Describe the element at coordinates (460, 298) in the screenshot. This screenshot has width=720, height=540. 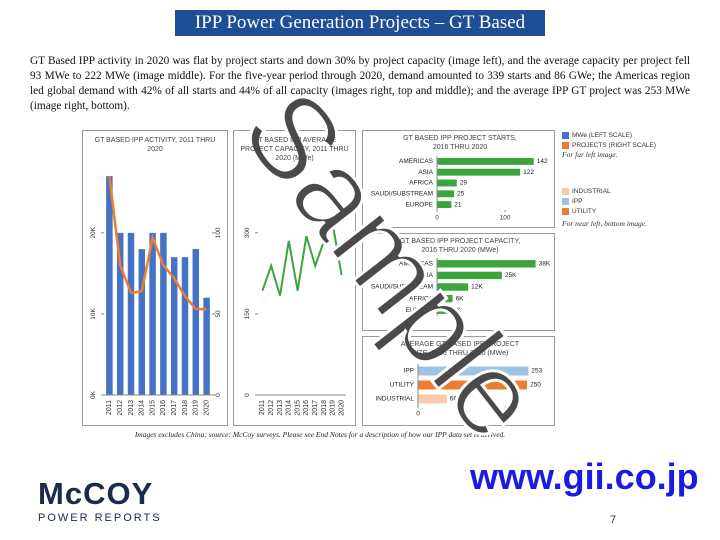
I see `value-label: 6K` at that location.